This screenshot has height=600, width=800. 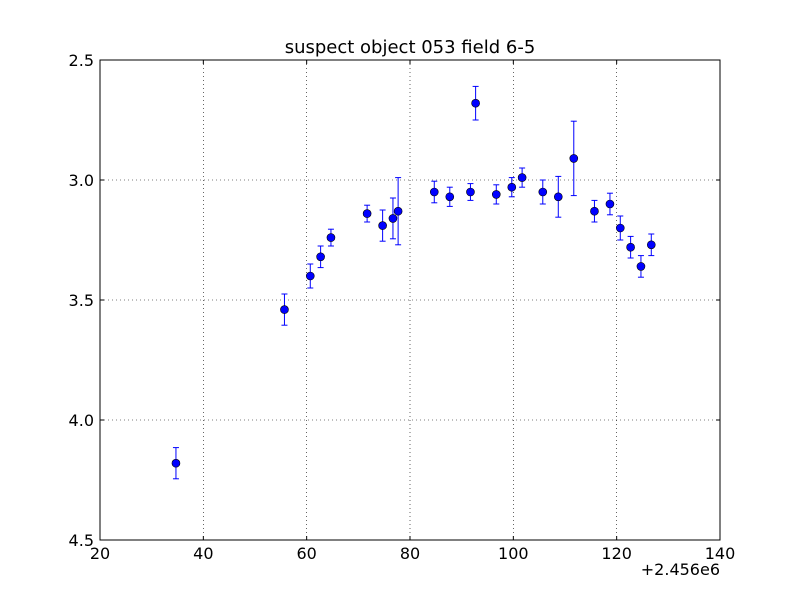 What do you see at coordinates (81, 420) in the screenshot?
I see `y-tick-label: 4.0` at bounding box center [81, 420].